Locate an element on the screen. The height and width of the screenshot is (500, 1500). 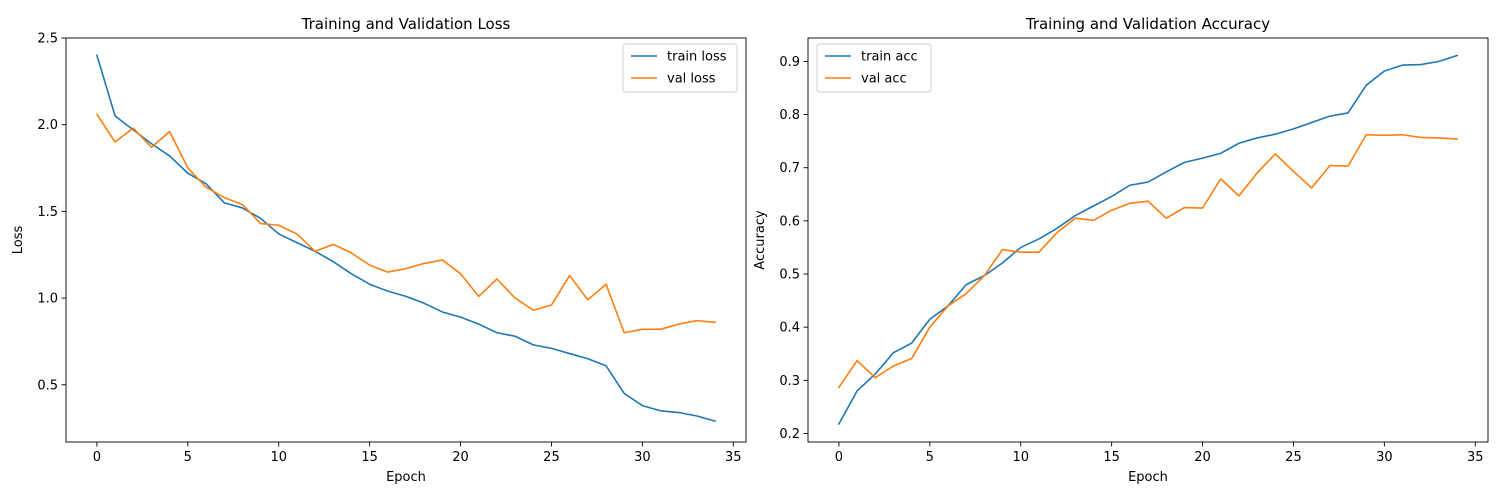
y-tick-label: 2.5 is located at coordinates (47, 39).